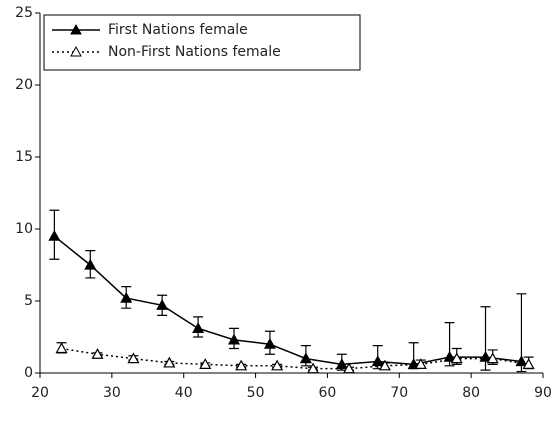  What do you see at coordinates (178, 30) in the screenshot?
I see `legend-label: First Nations female` at bounding box center [178, 30].